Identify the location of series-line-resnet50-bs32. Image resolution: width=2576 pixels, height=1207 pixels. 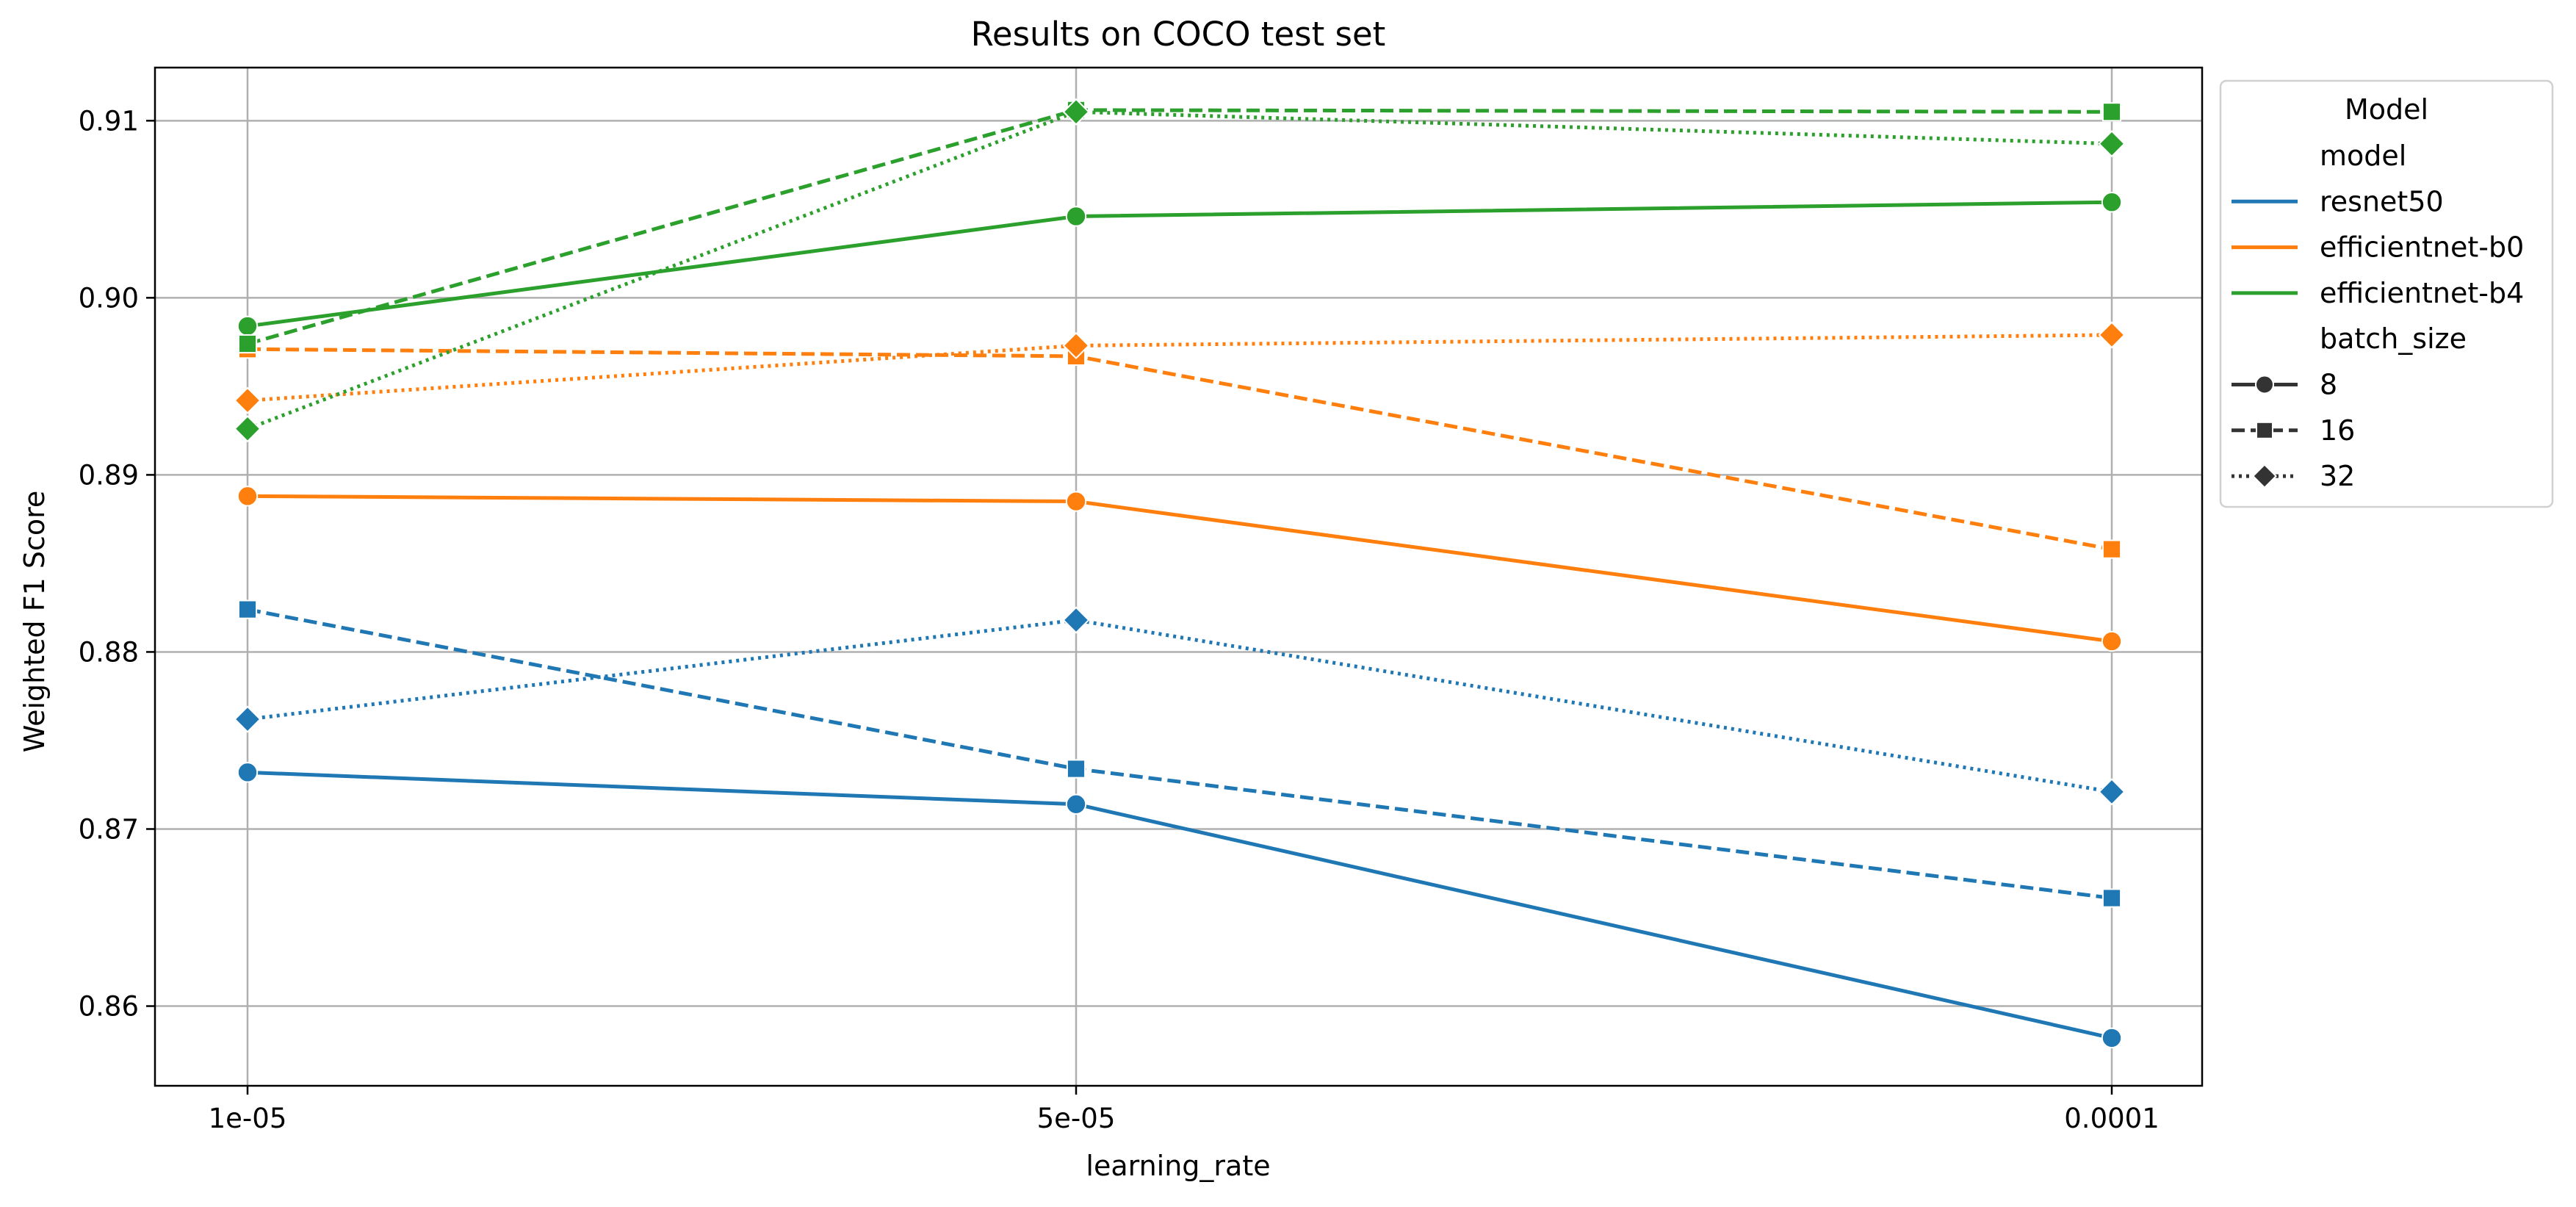
(1180, 706).